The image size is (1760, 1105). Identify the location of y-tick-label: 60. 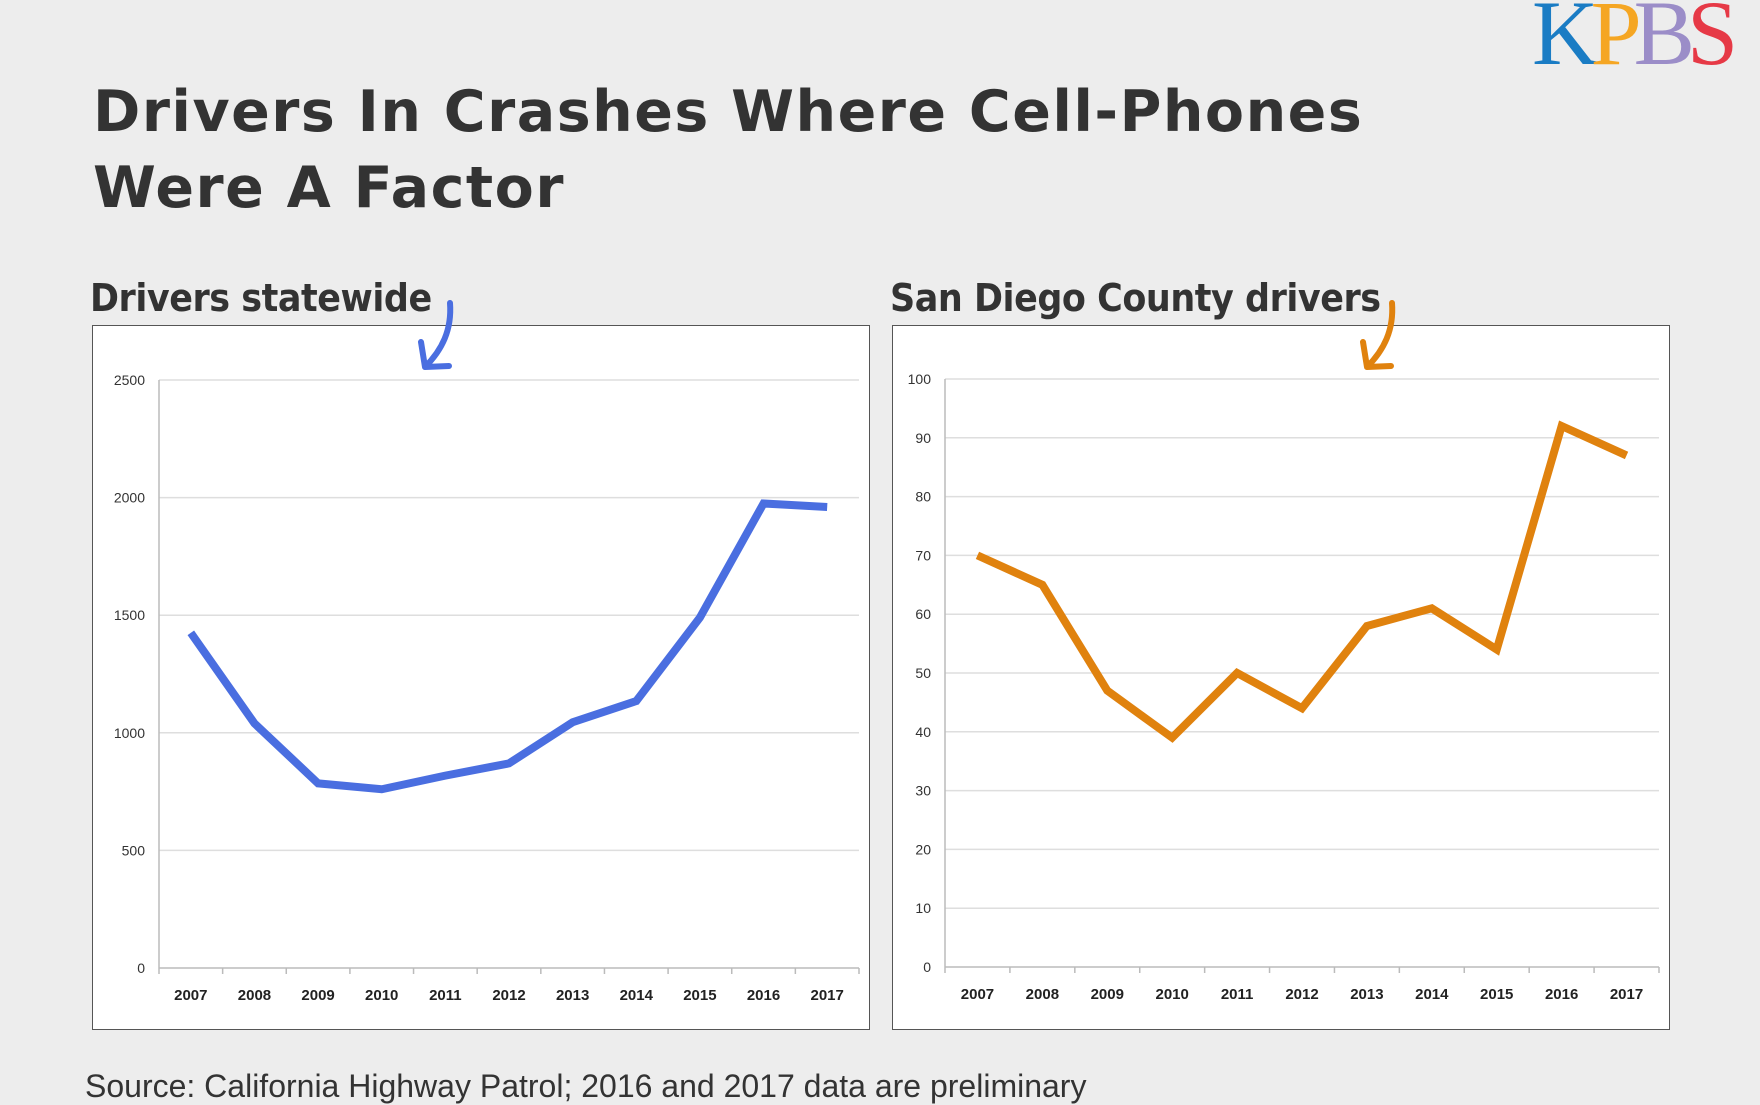
(923, 614).